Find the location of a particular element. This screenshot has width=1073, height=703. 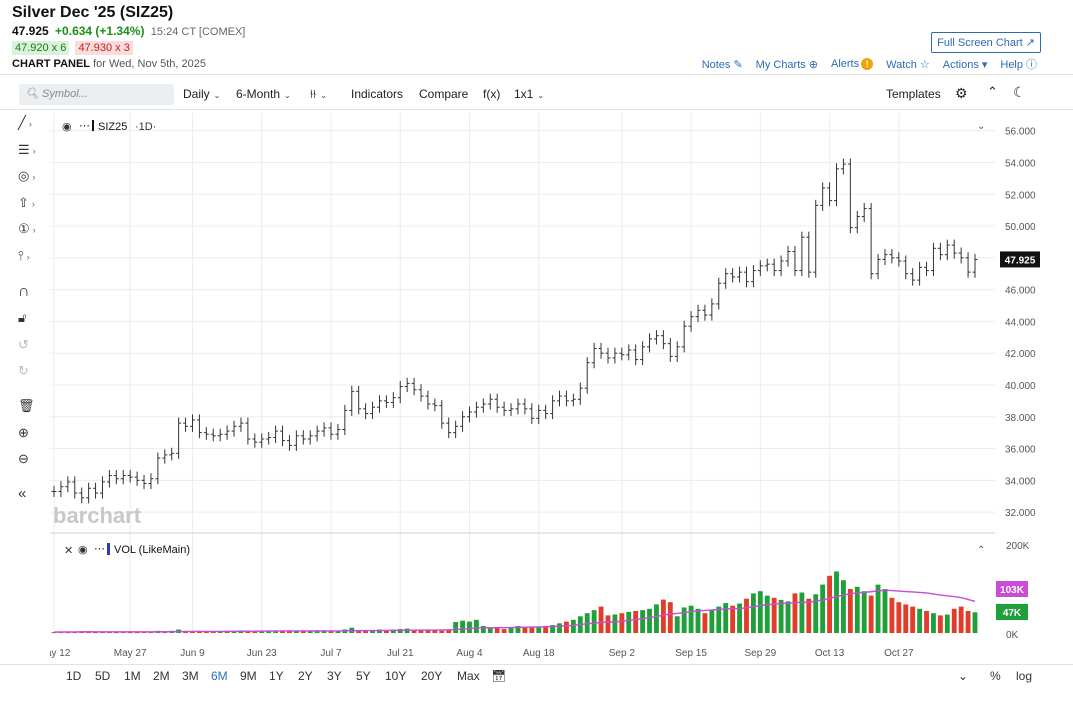

dark-mode-moon-icon: ☾ is located at coordinates (1019, 92).